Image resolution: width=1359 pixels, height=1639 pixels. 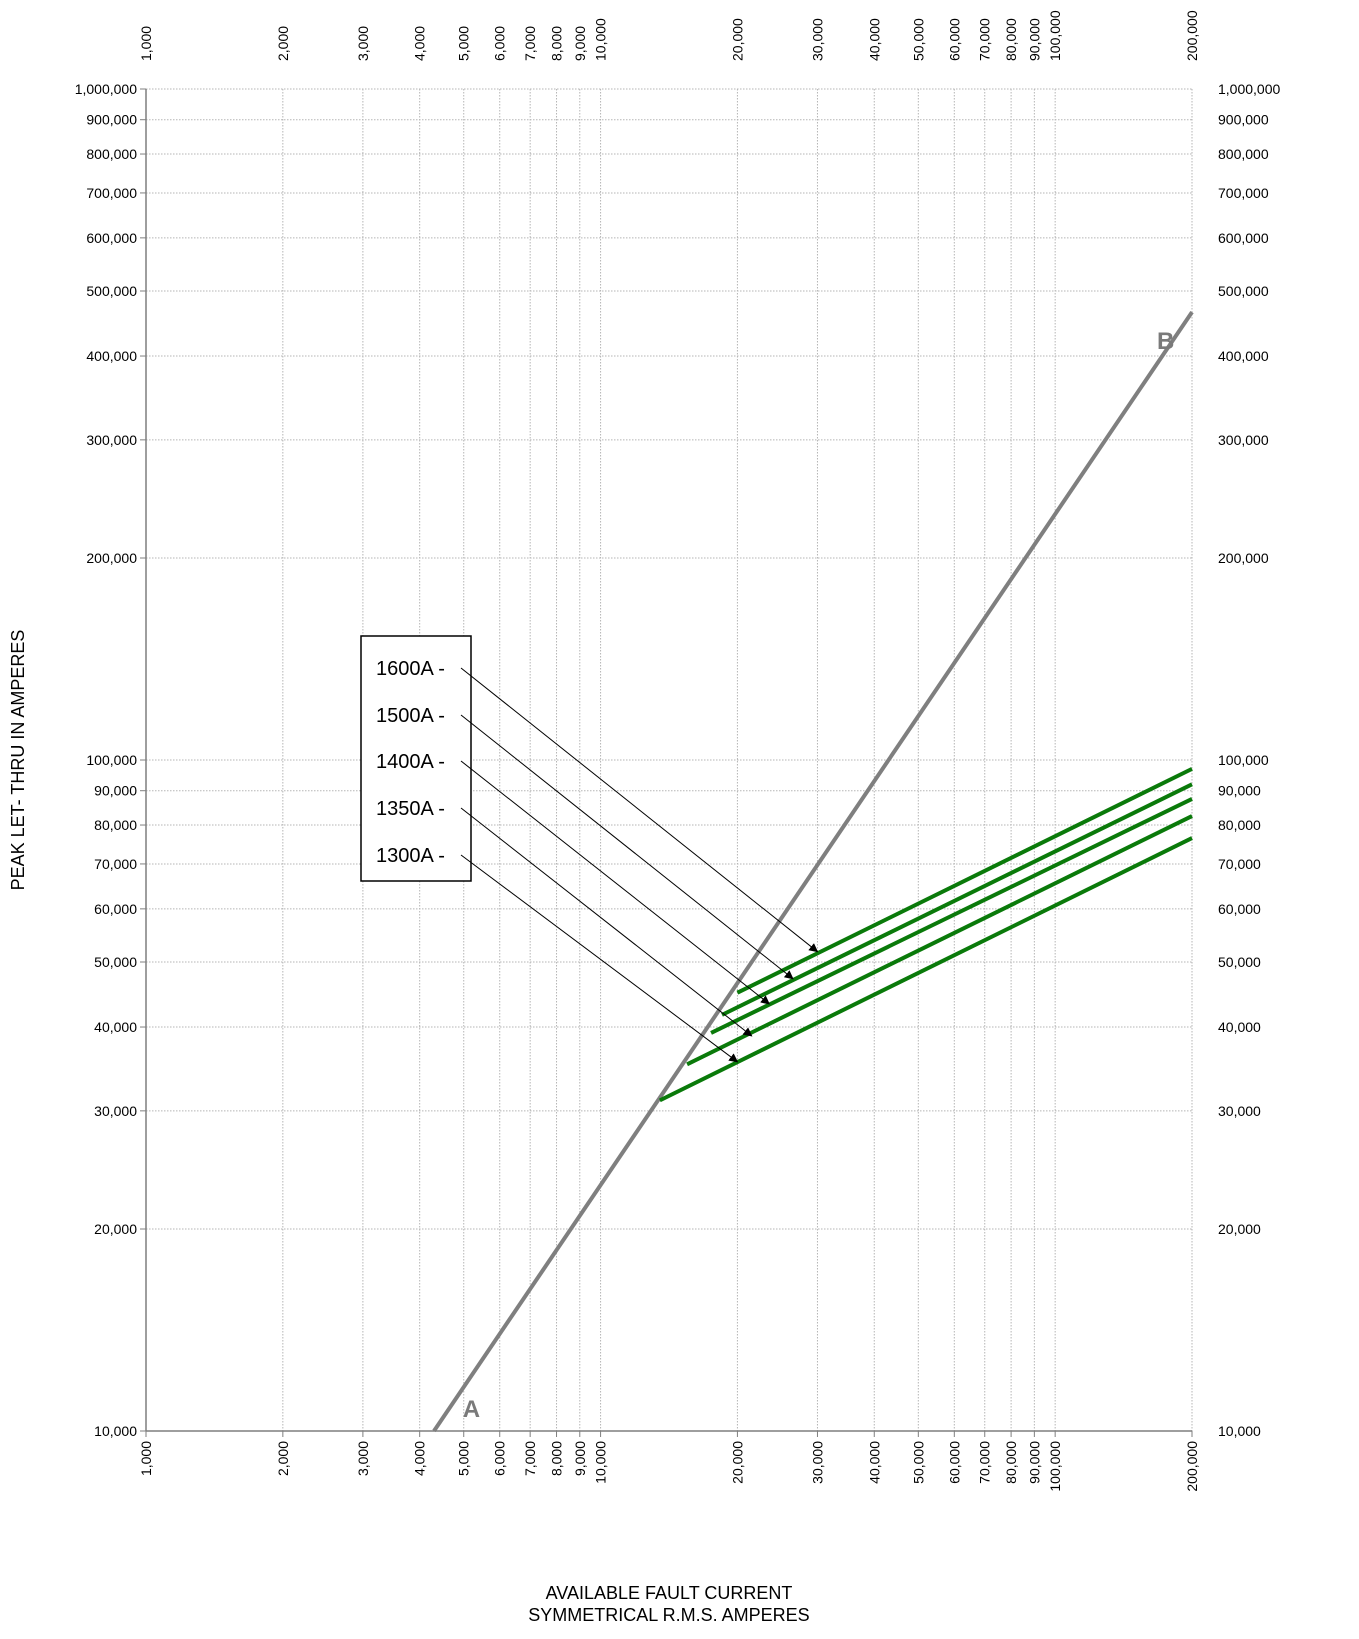 I want to click on y-tick-label-right: 70,000, so click(x=1239, y=864).